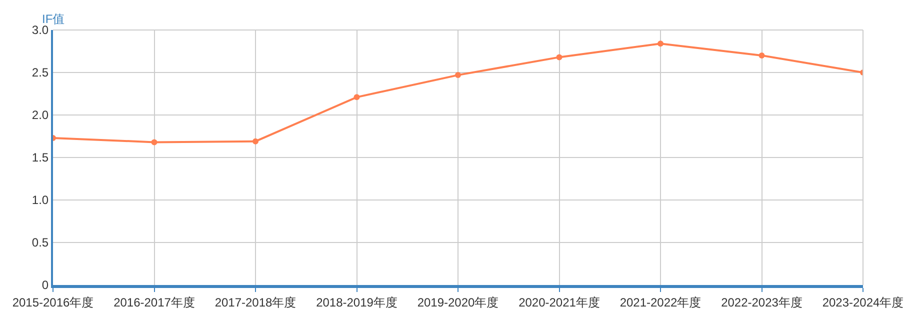  What do you see at coordinates (255, 302) in the screenshot?
I see `x-tick-label: 2017-2018年度` at bounding box center [255, 302].